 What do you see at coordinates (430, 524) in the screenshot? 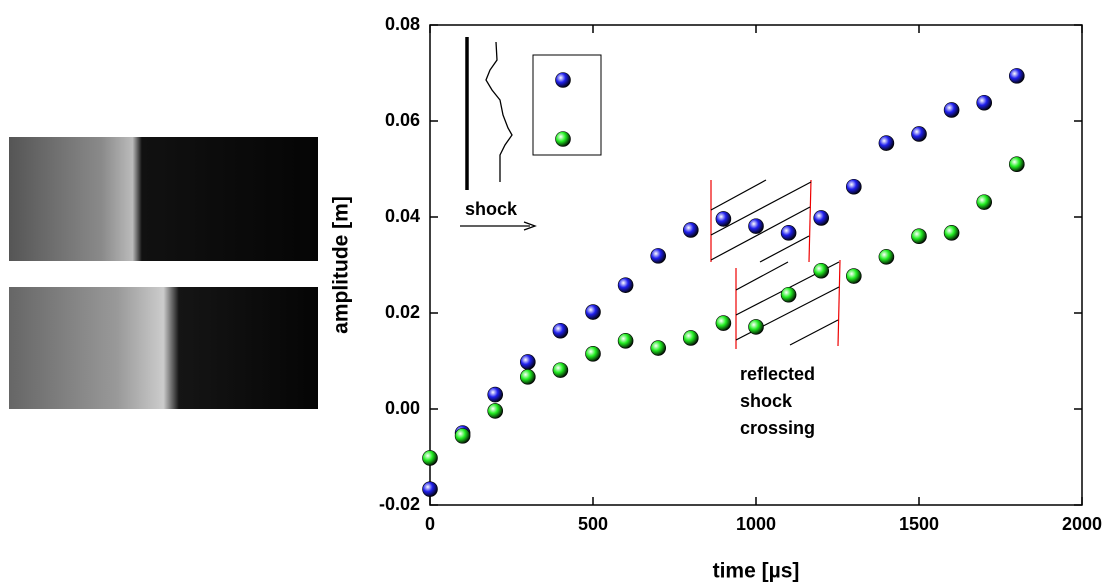
I see `x-tick-label: 0` at bounding box center [430, 524].